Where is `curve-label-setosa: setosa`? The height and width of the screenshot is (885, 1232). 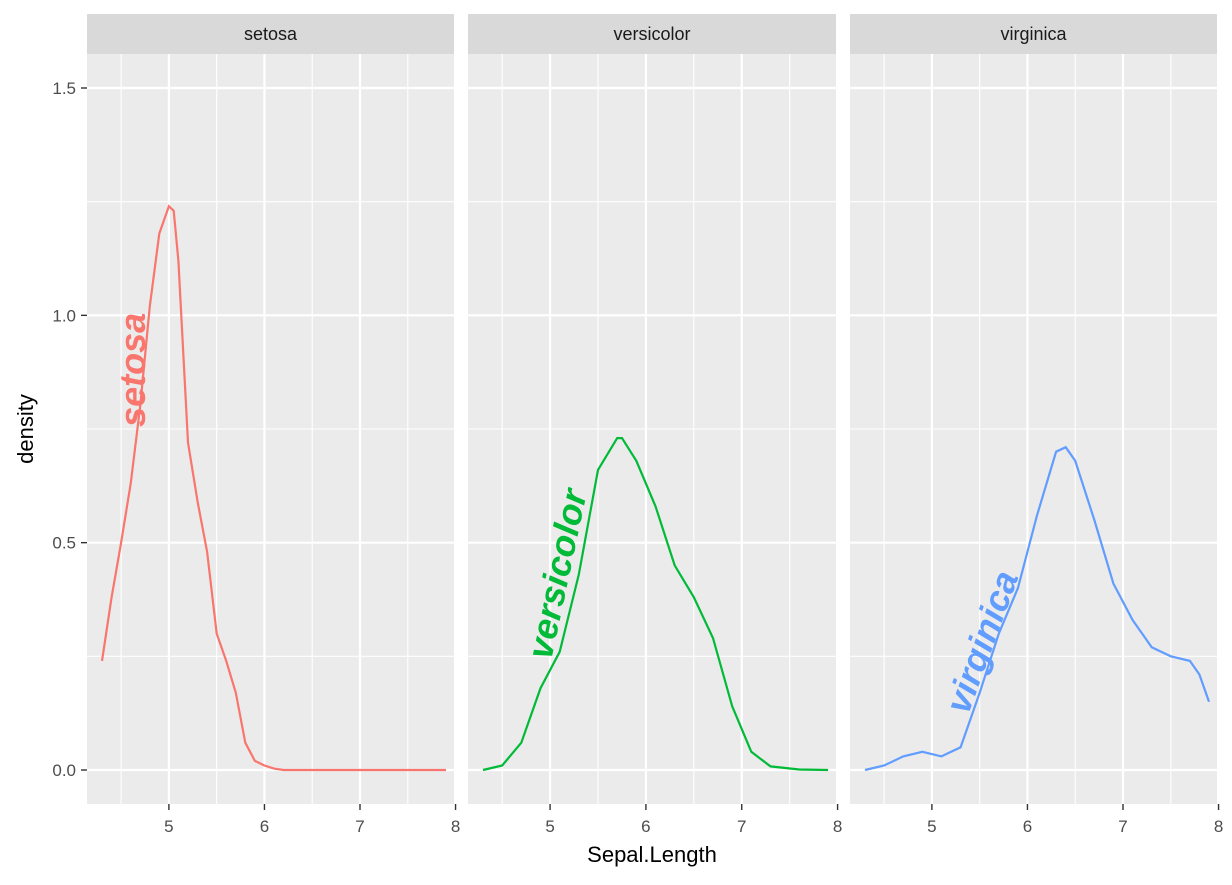 curve-label-setosa: setosa is located at coordinates (132, 370).